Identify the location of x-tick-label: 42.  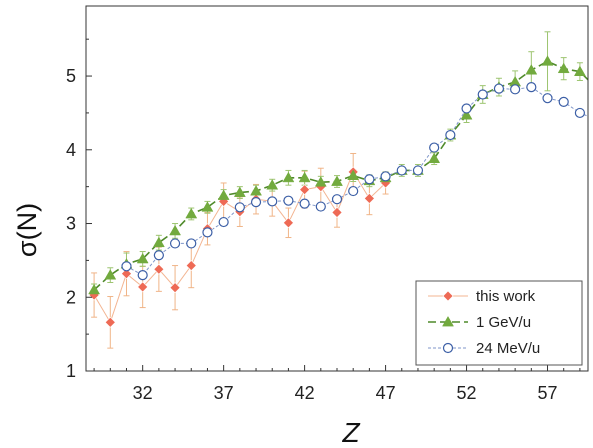
(305, 393).